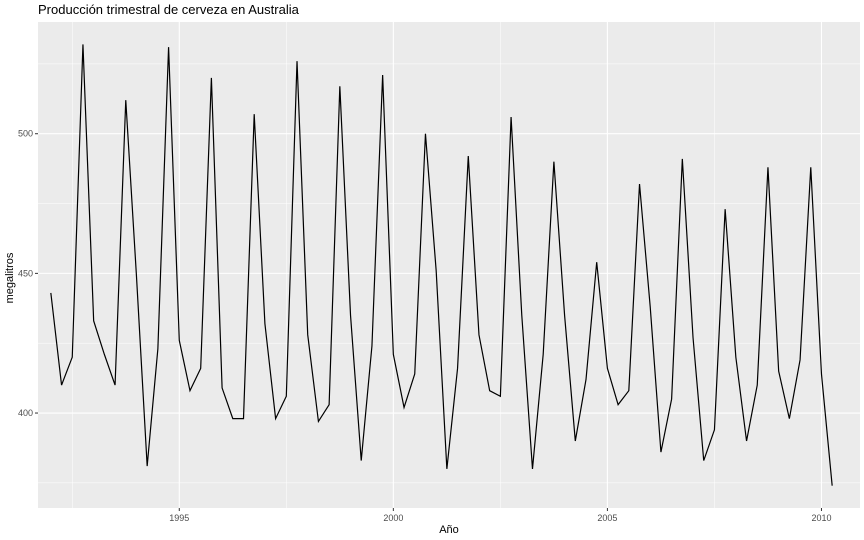 This screenshot has width=864, height=540. What do you see at coordinates (393, 518) in the screenshot?
I see `x-tick-label: 2000` at bounding box center [393, 518].